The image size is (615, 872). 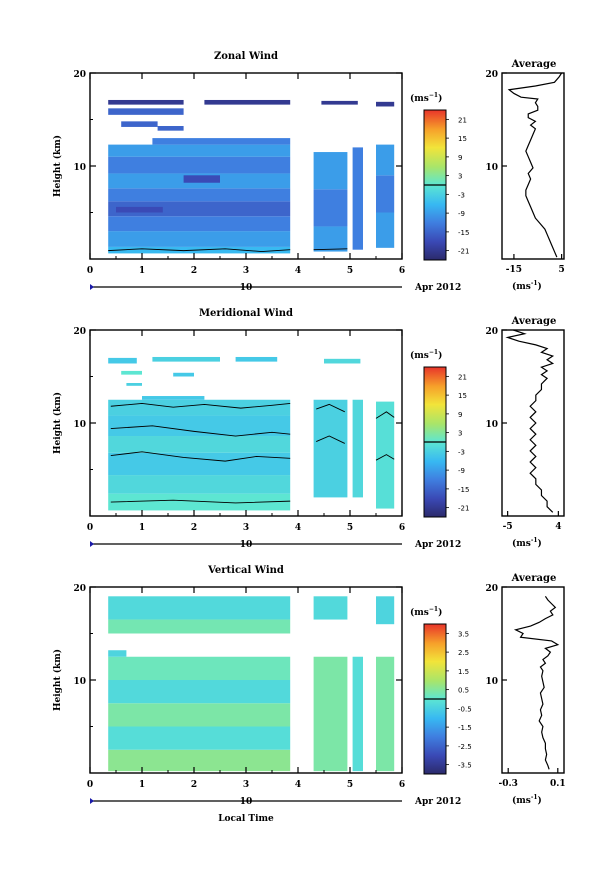 What do you see at coordinates (463, 509) in the screenshot?
I see `colorbar-tick-label: -21` at bounding box center [463, 509].